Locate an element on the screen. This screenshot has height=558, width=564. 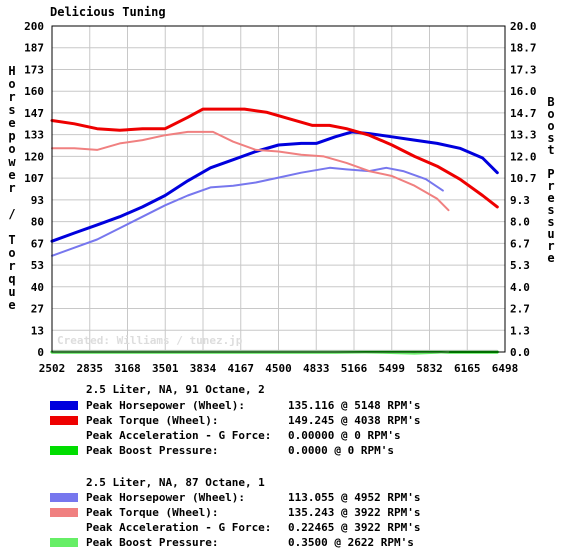
y2-tick-label: 20.0 is located at coordinates (523, 26).